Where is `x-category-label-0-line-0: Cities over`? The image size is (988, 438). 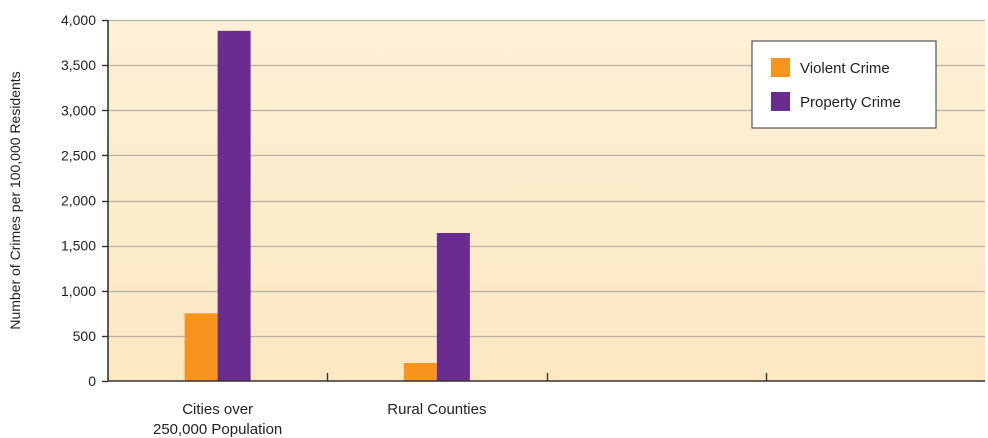 x-category-label-0-line-0: Cities over is located at coordinates (217, 409).